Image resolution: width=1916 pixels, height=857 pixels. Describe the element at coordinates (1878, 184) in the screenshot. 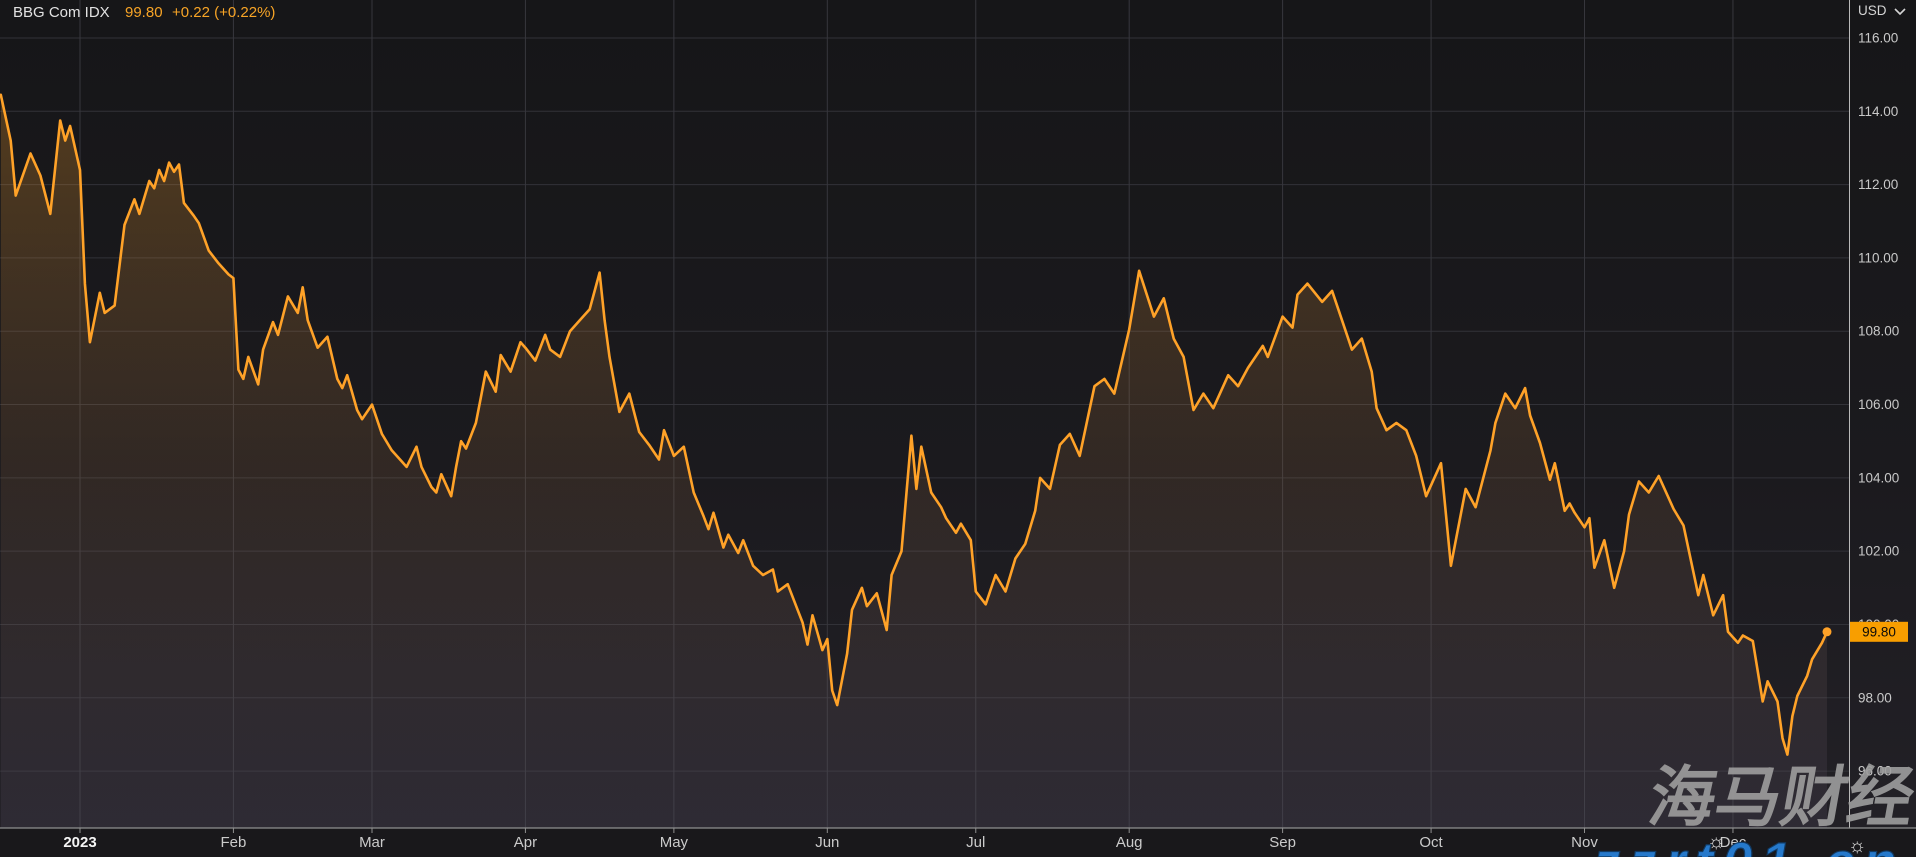

I see `y-tick-label: 112.00` at that location.